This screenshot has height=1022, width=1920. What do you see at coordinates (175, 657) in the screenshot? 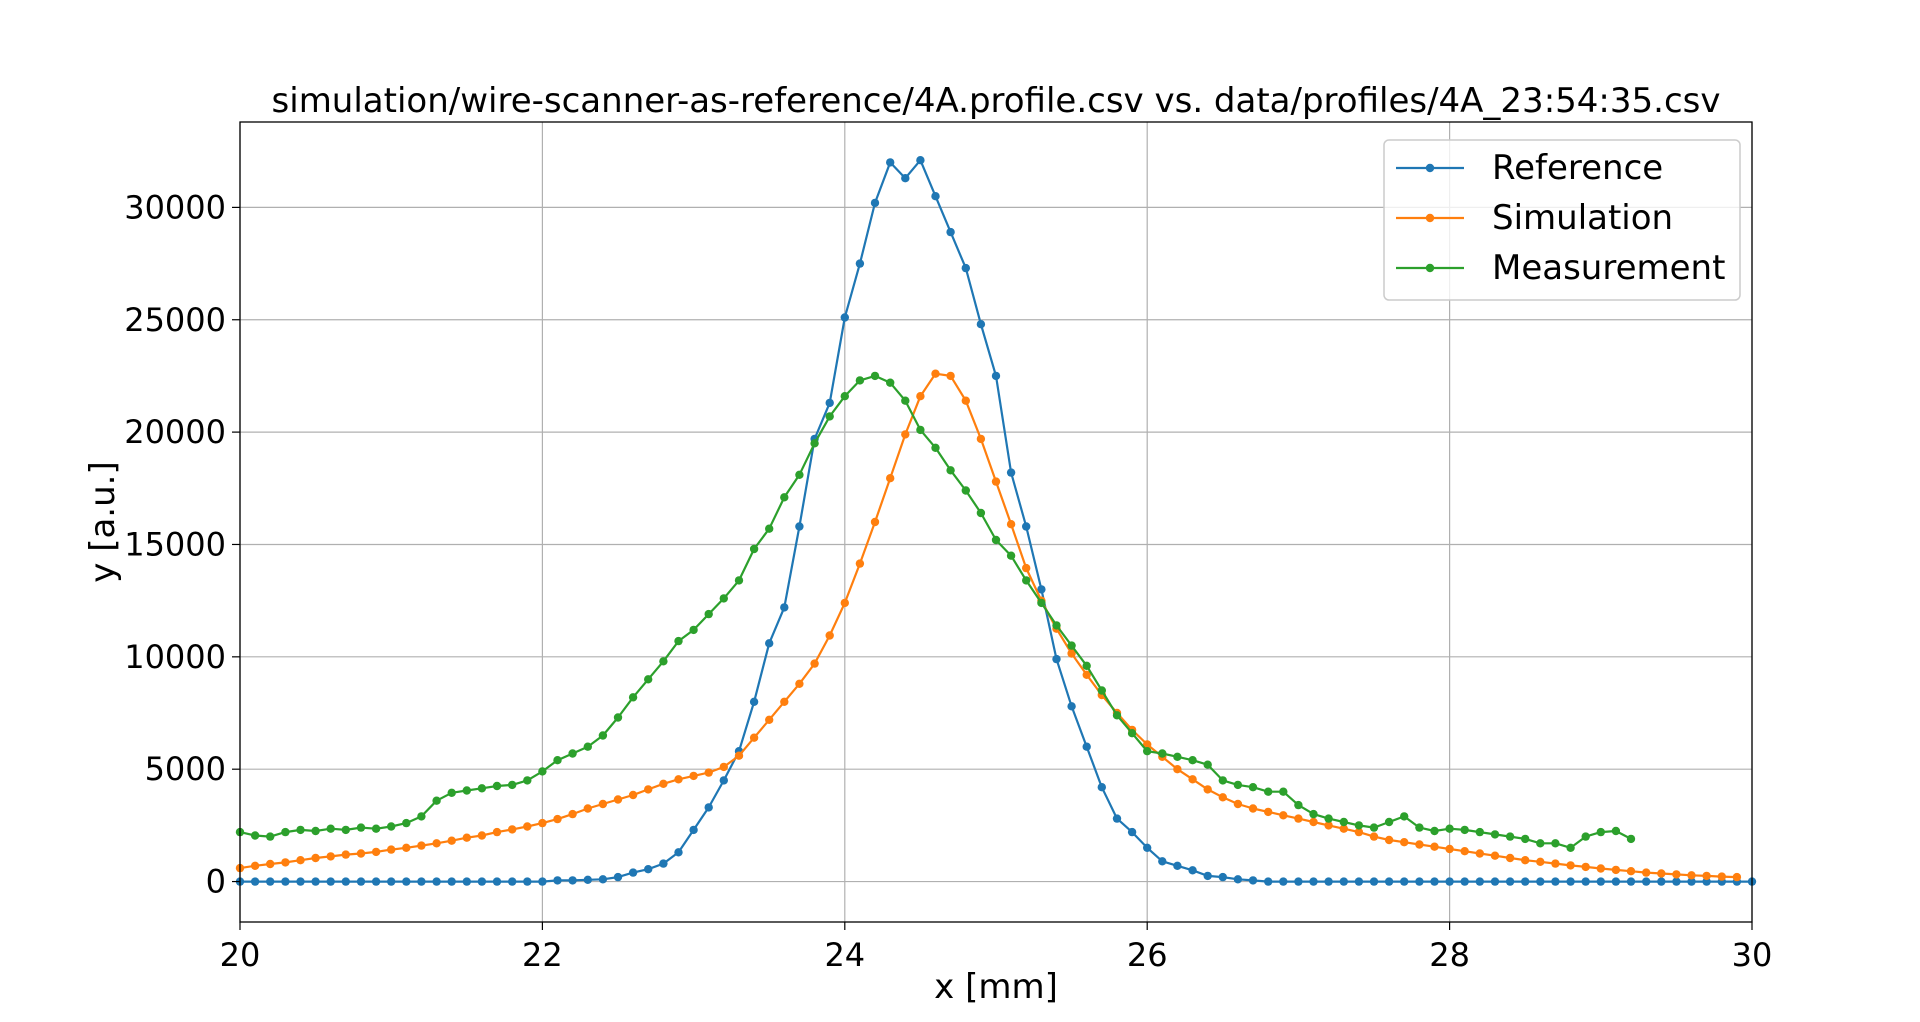
I see `y-tick-label: 10000` at bounding box center [175, 657].